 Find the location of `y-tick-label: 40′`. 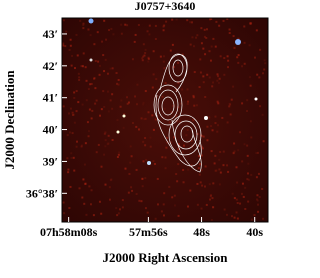

y-tick-label: 40′ is located at coordinates (50, 130).